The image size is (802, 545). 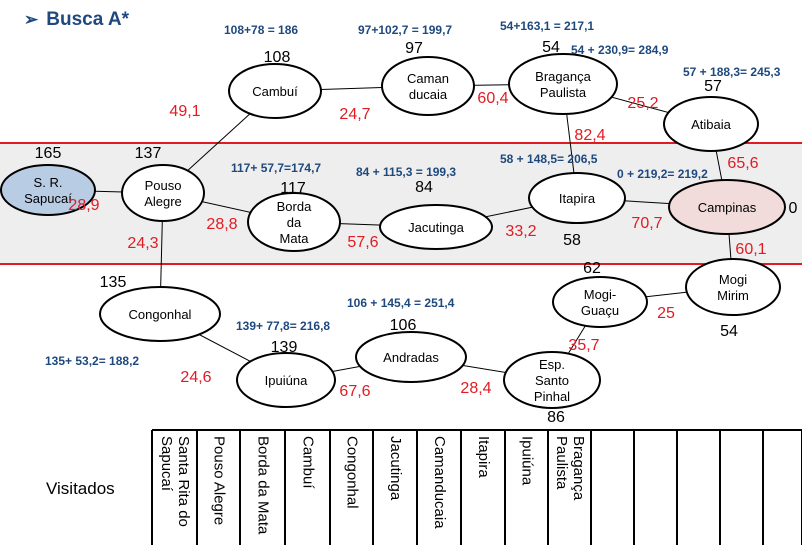 What do you see at coordinates (195, 377) in the screenshot?
I see `edge-weight-ipuiuna-congonhal: 24,6` at bounding box center [195, 377].